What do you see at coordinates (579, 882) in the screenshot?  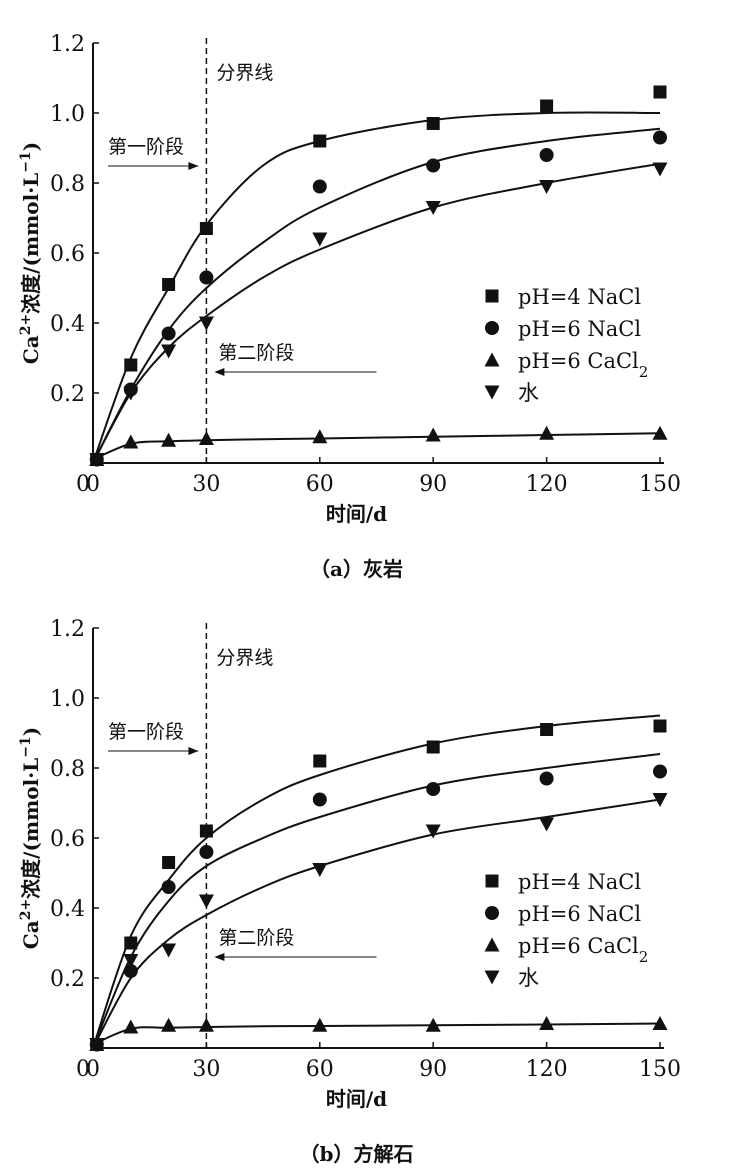 I see `legend-label: pH=4 NaCl` at bounding box center [579, 882].